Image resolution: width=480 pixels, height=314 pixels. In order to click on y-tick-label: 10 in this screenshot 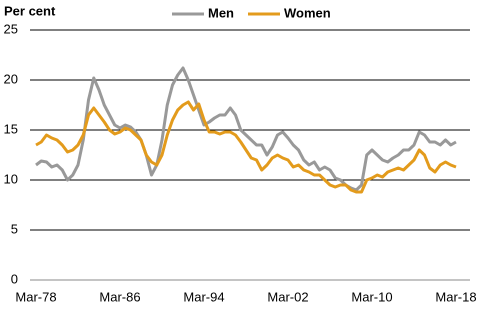, I will do `click(11, 178)`.